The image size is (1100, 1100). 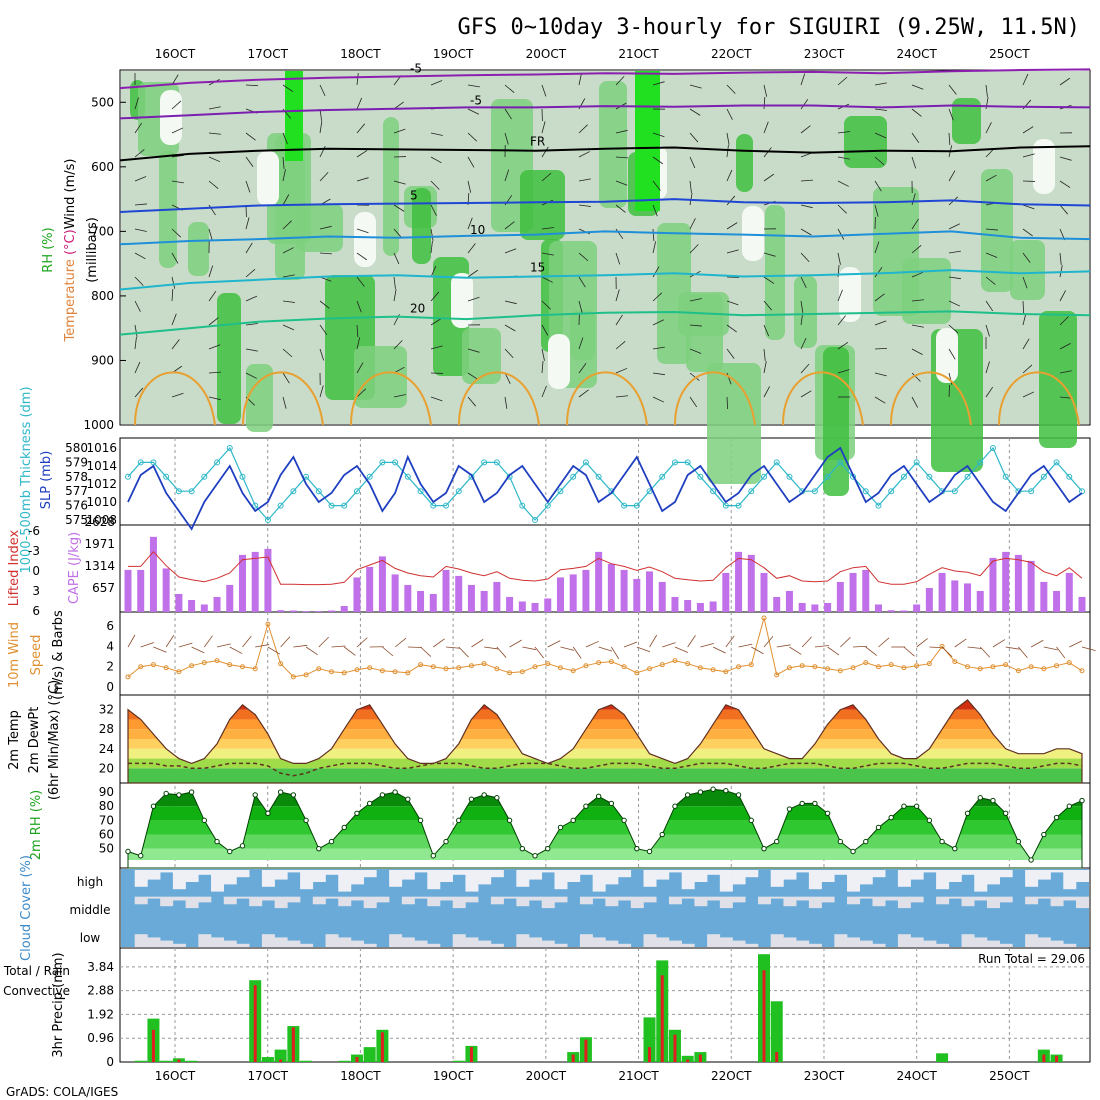 What do you see at coordinates (744, 163) in the screenshot?
I see `rh-blob` at bounding box center [744, 163].